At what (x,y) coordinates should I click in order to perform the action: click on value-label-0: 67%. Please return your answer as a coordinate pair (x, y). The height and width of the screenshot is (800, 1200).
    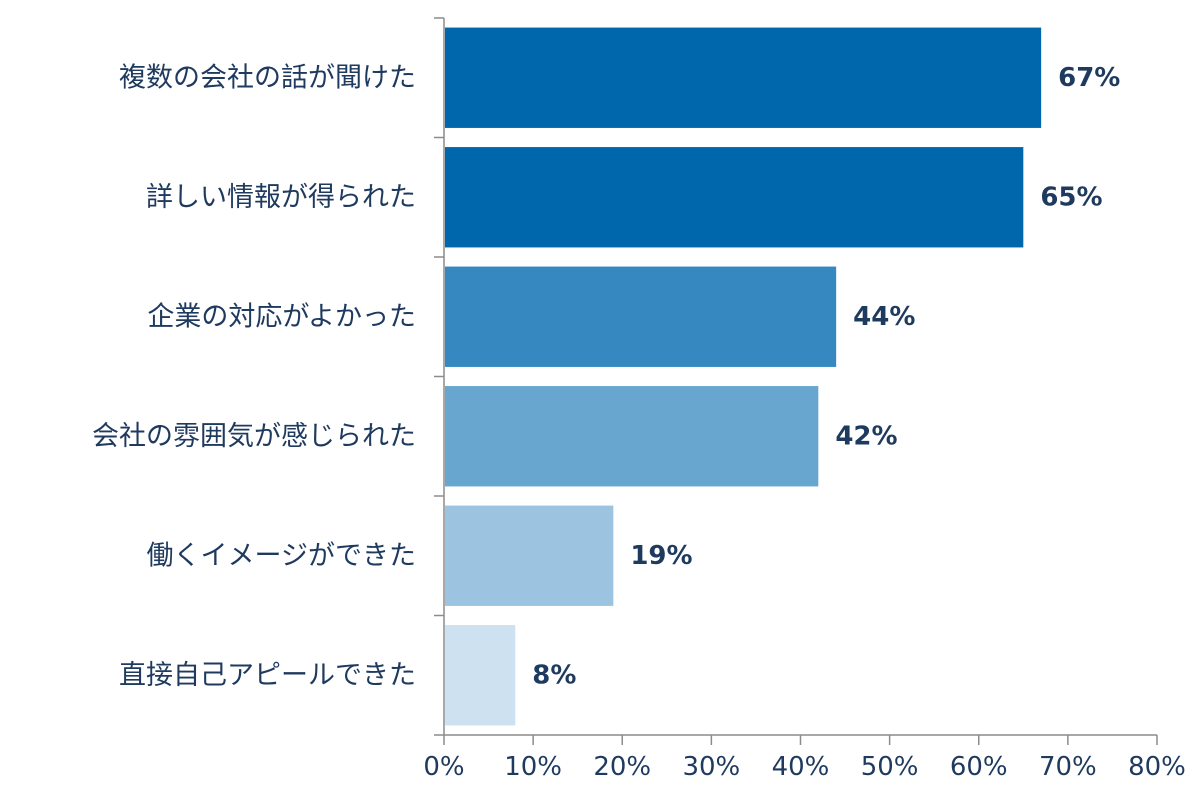
    Looking at the image, I should click on (1089, 78).